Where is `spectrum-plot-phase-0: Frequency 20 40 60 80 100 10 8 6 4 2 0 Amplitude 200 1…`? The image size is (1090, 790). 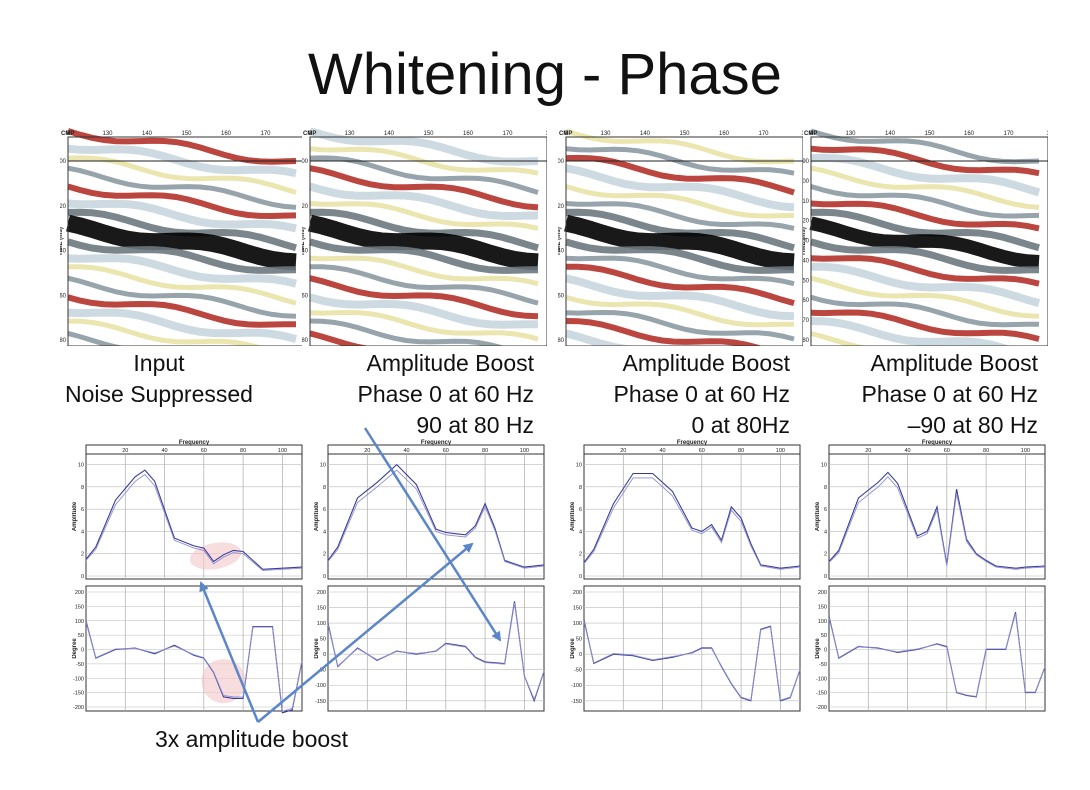 spectrum-plot-phase-0: Frequency 20 40 60 80 100 10 8 6 4 2 0 Amplitude 200 1… is located at coordinates (686, 576).